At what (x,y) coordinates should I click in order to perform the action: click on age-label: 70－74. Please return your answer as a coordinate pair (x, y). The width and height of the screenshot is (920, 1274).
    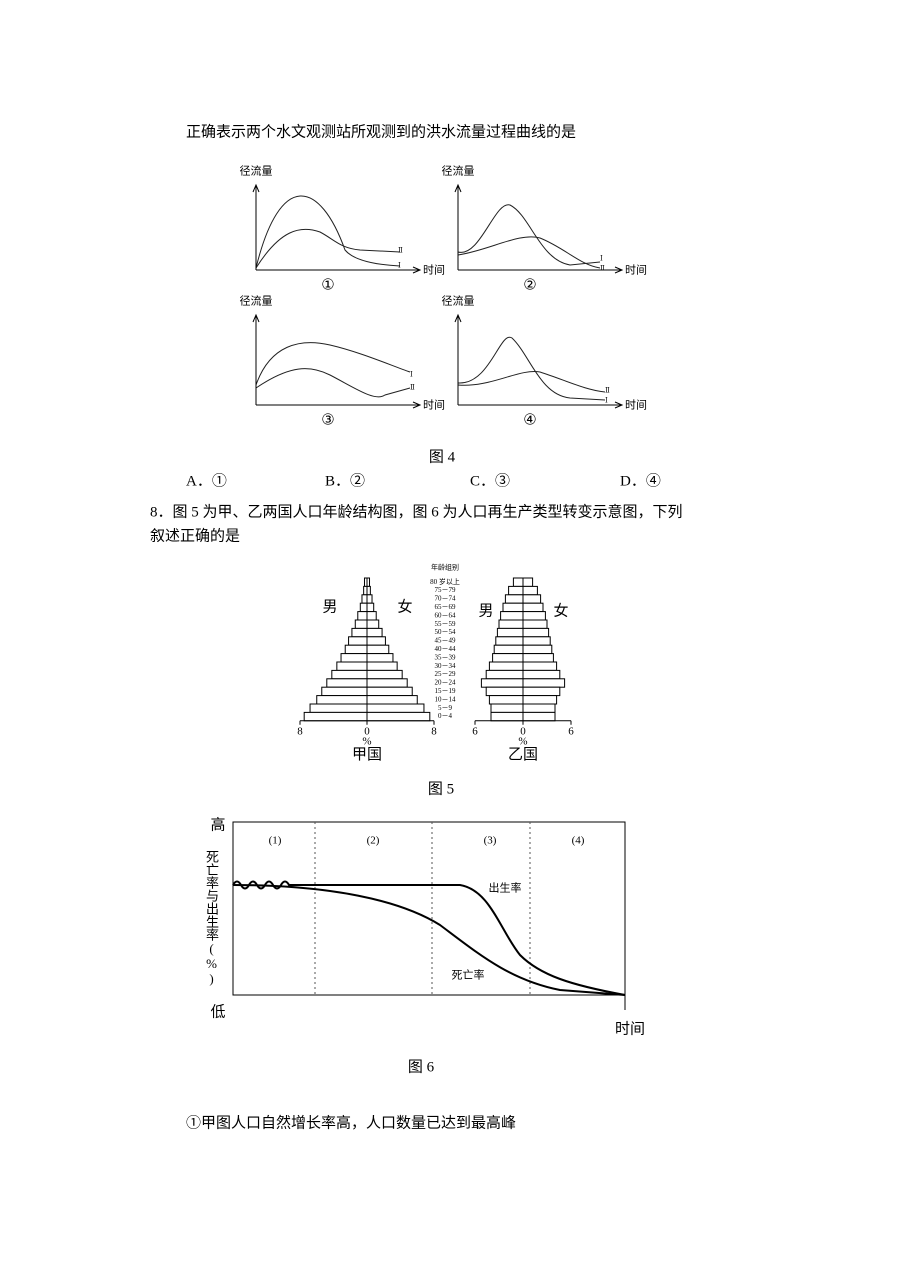
    Looking at the image, I should click on (445, 599).